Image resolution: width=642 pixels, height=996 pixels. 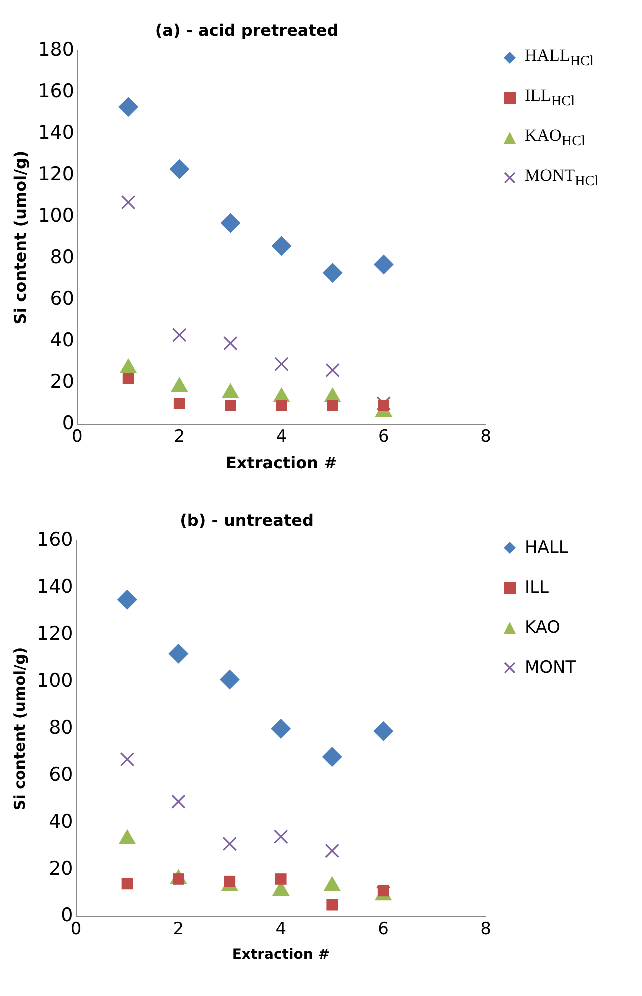 What do you see at coordinates (562, 178) in the screenshot?
I see `legend-label: MONT$_{HCl}$` at bounding box center [562, 178].